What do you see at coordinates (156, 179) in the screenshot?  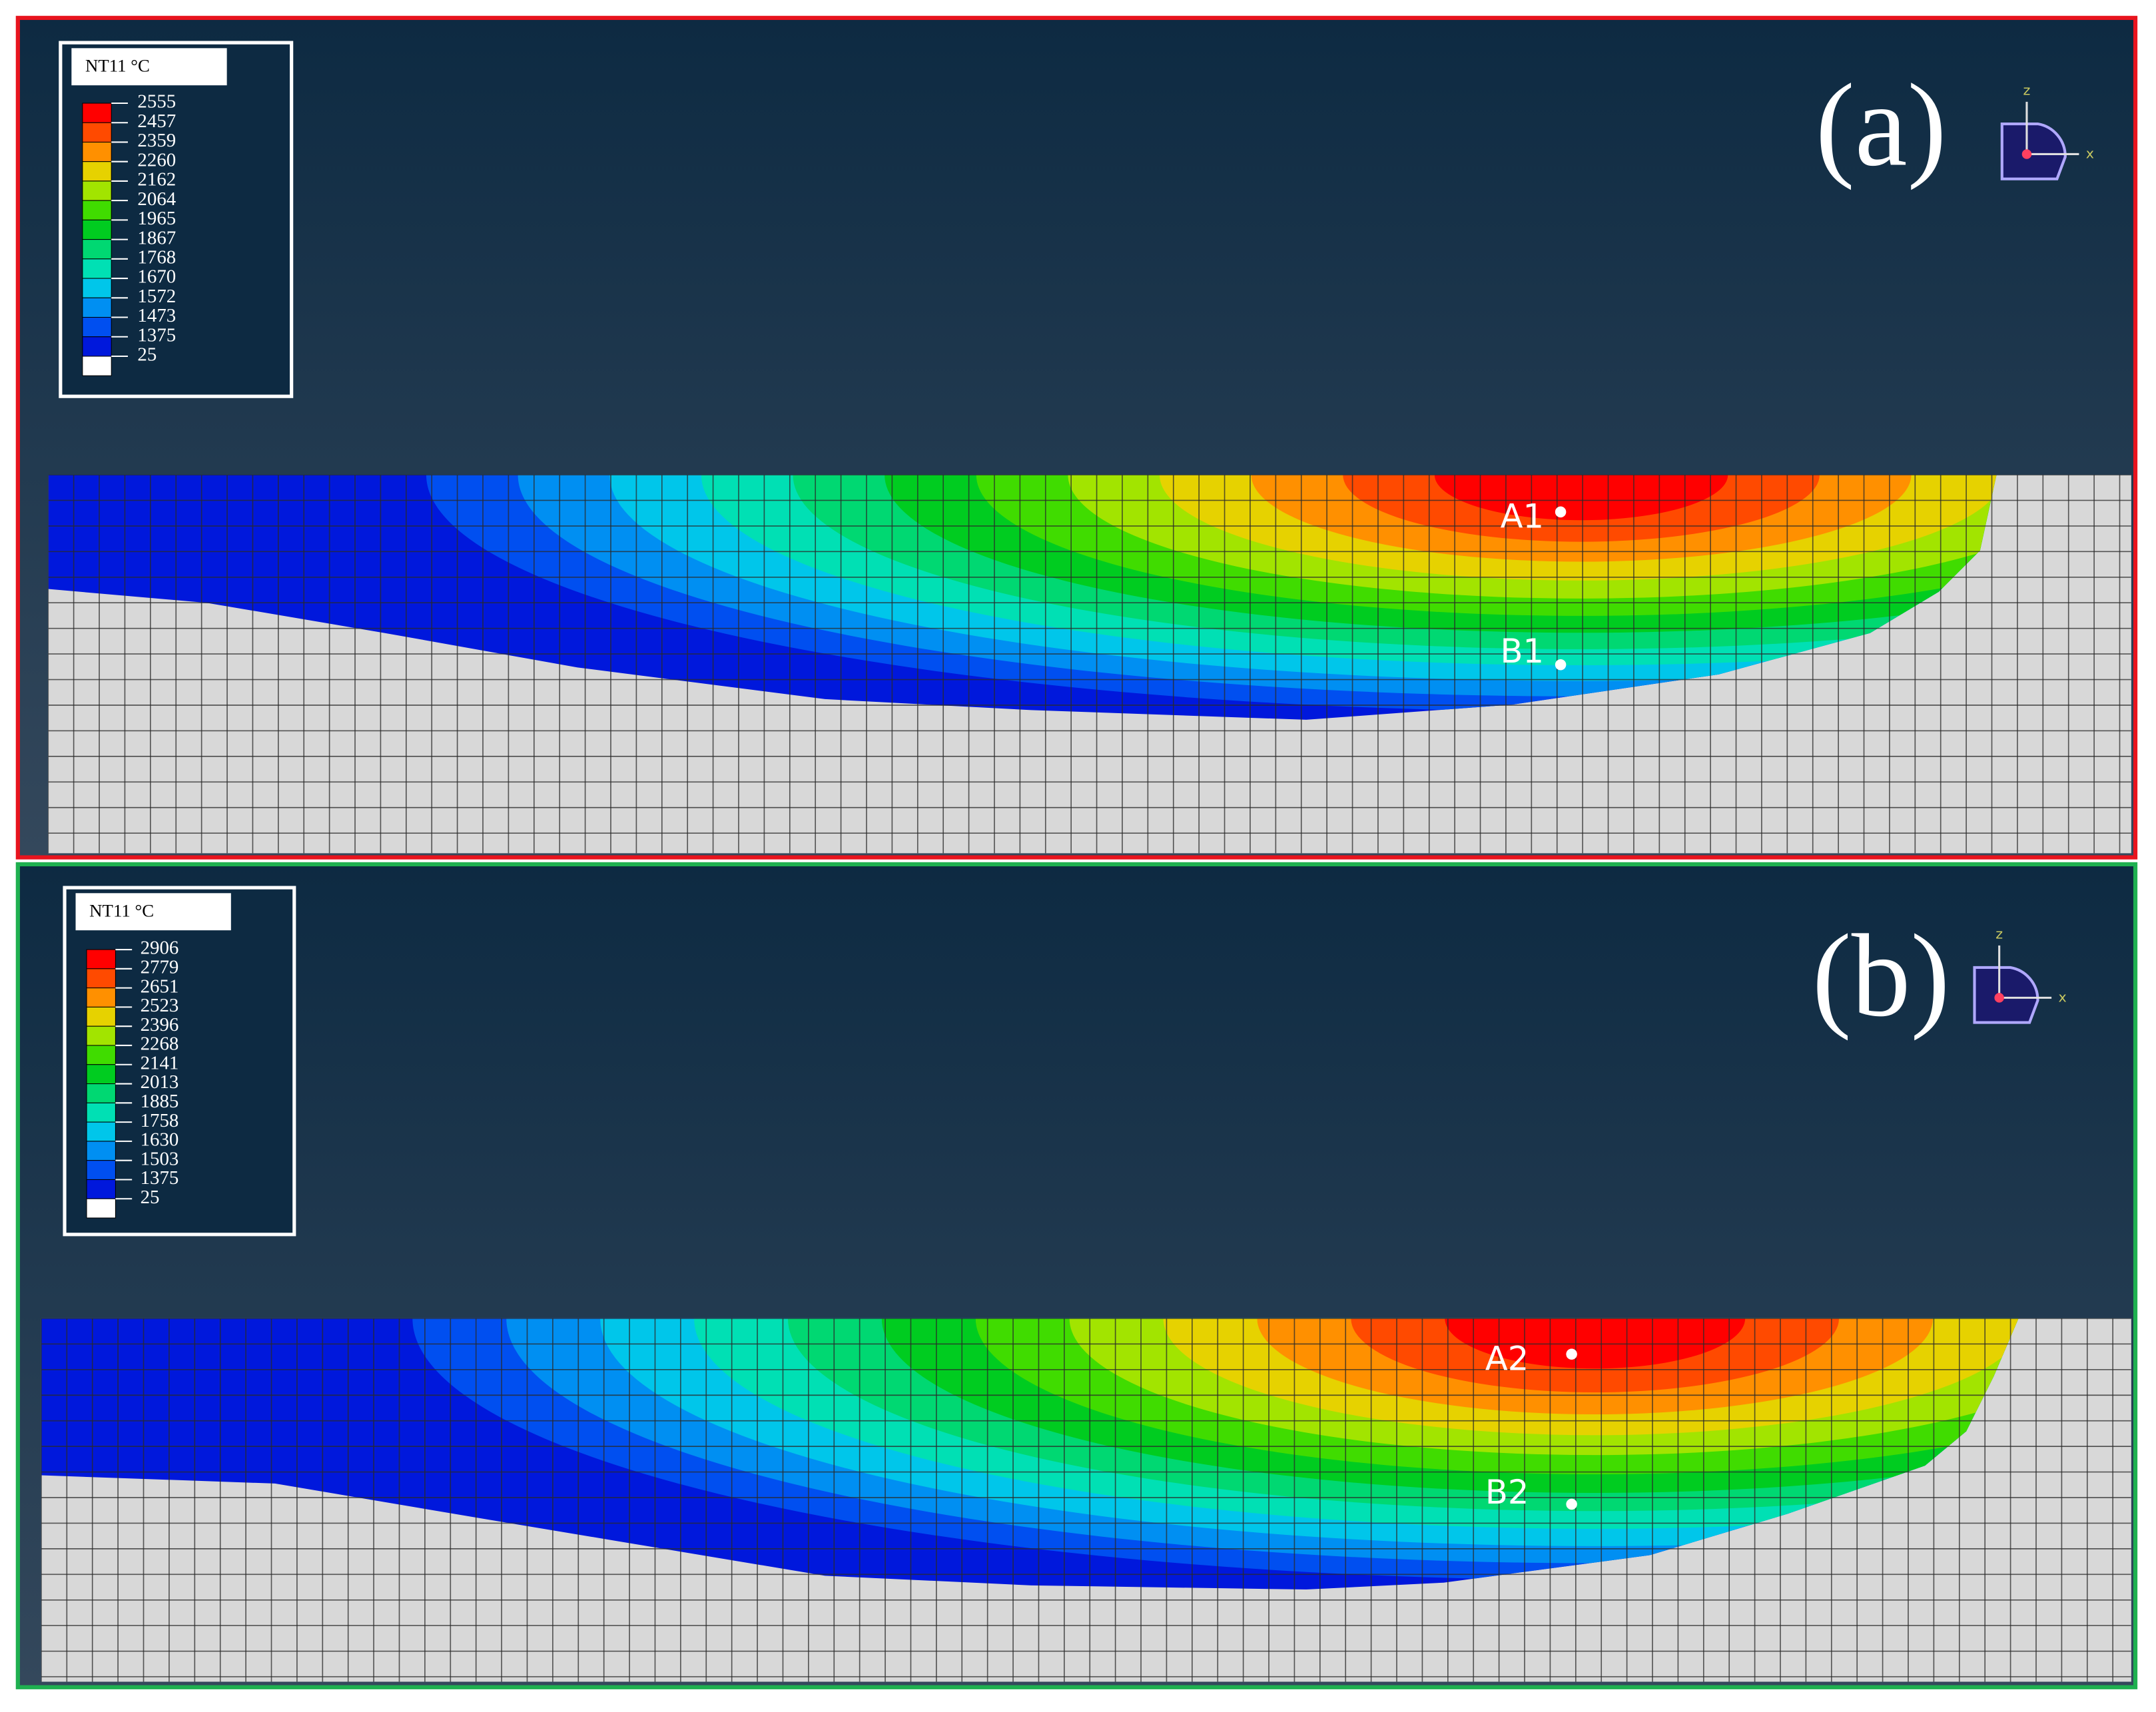 I see `legend-value: 2162` at bounding box center [156, 179].